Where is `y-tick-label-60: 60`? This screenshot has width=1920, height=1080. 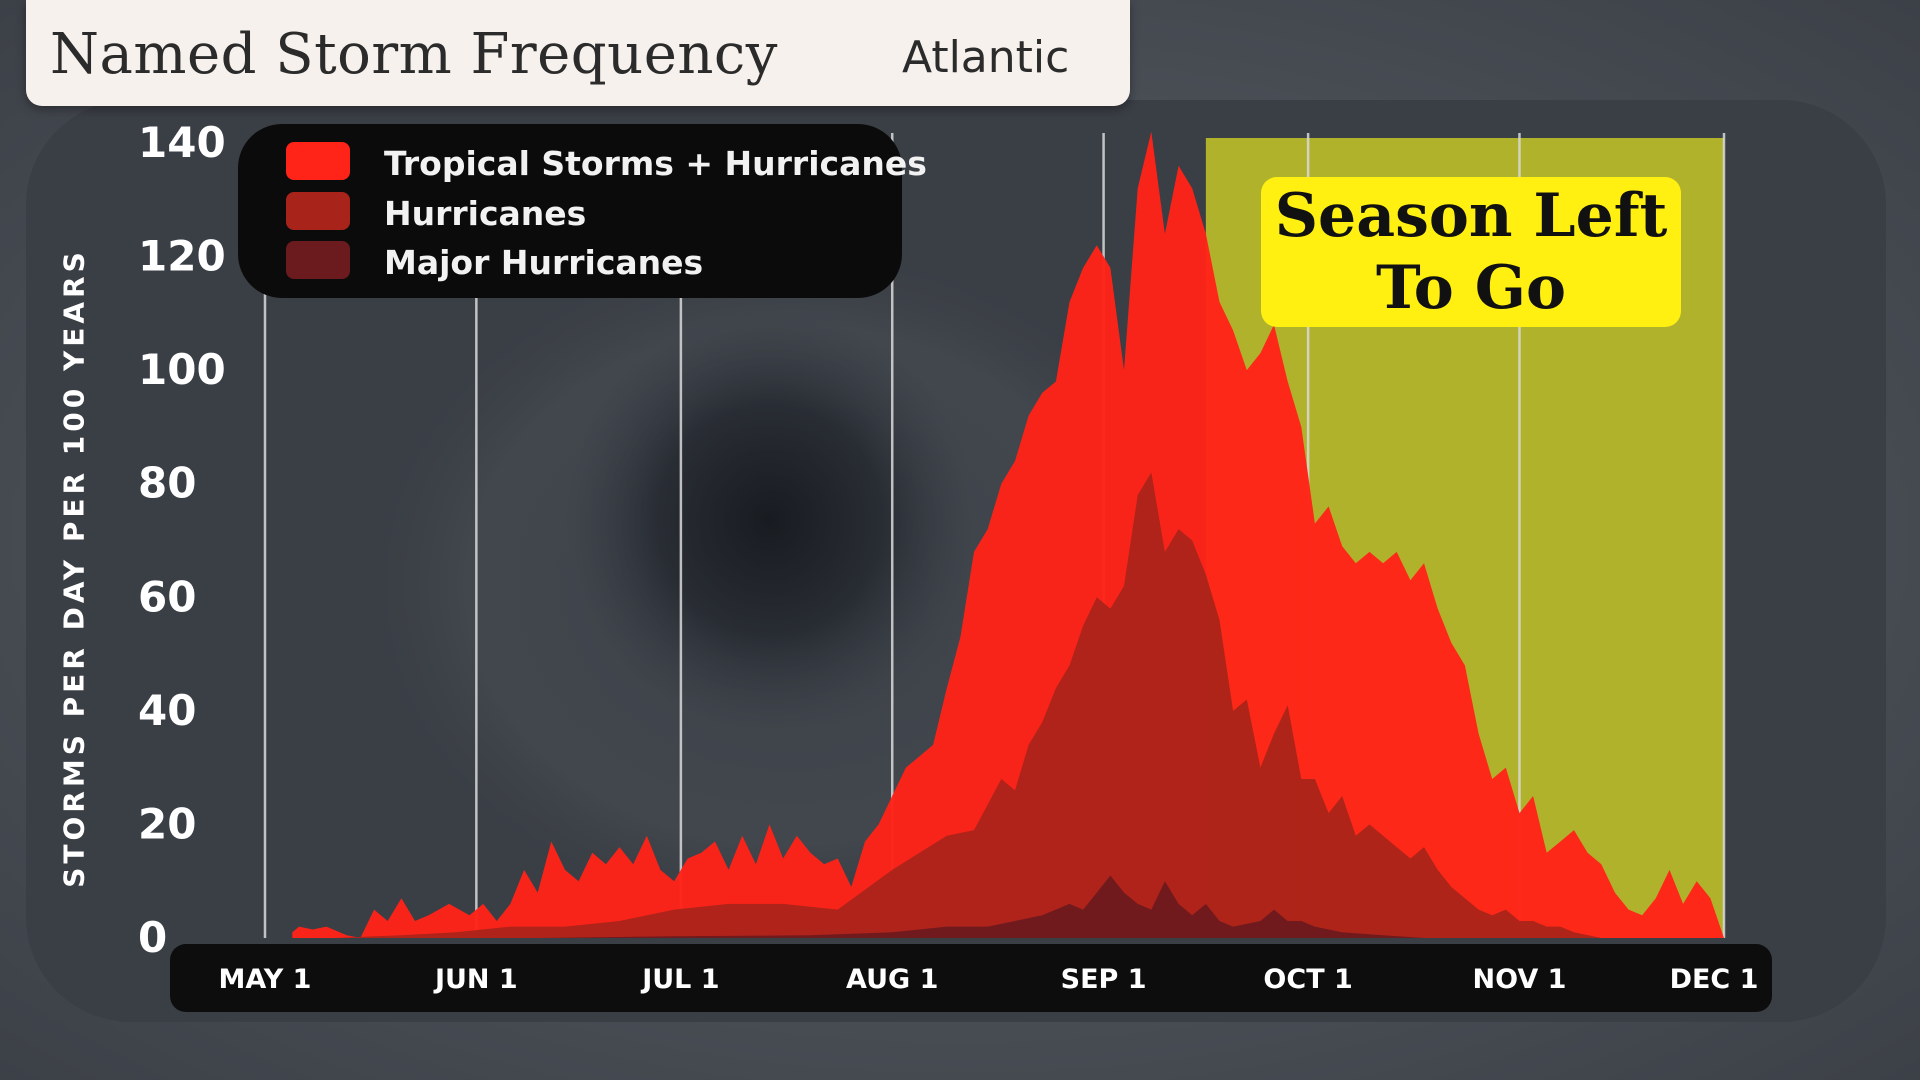 y-tick-label-60: 60 is located at coordinates (167, 596).